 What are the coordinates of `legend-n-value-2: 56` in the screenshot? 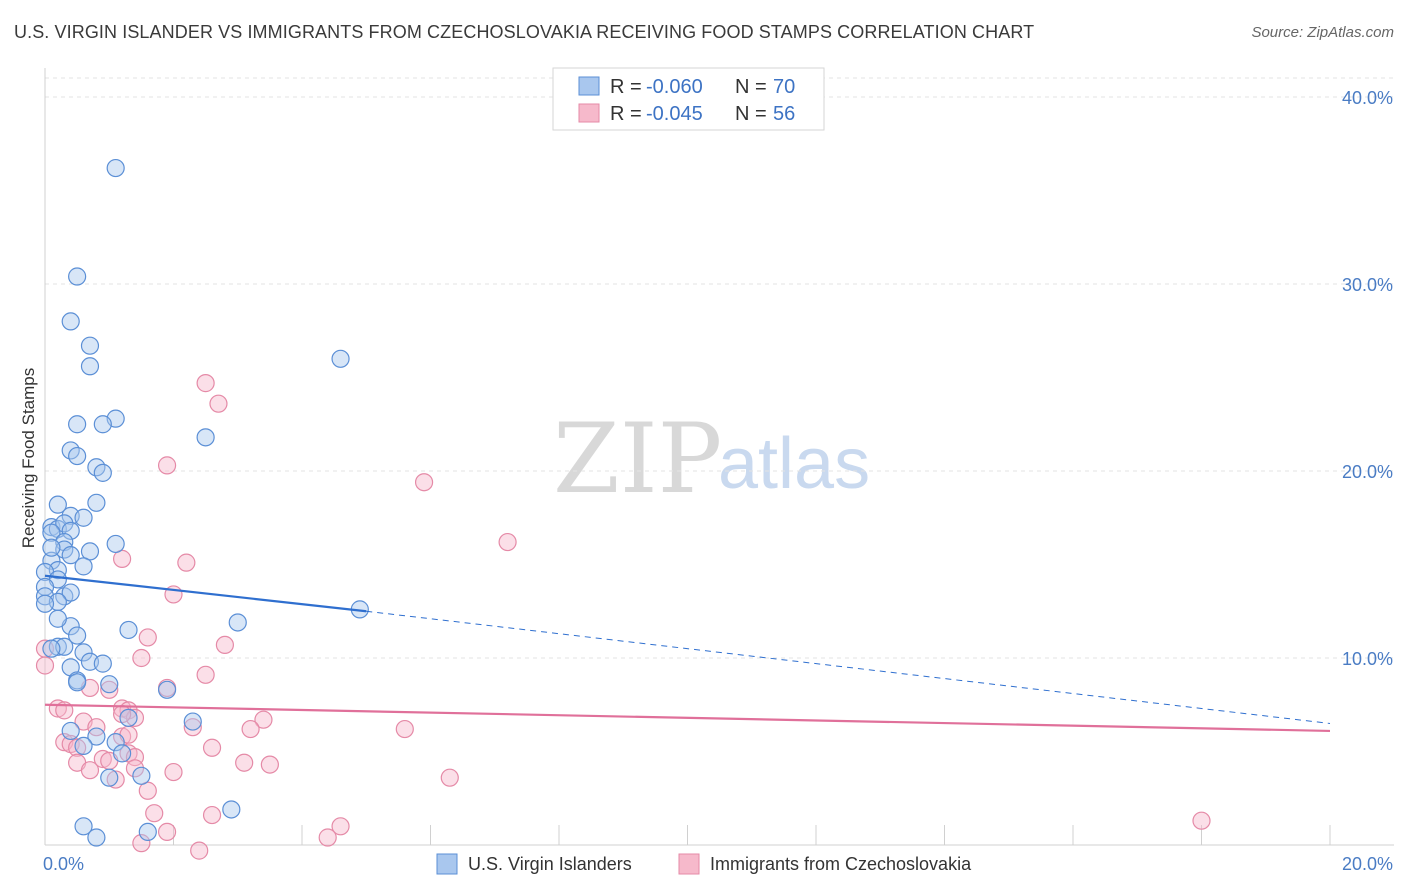 It's located at (784, 114).